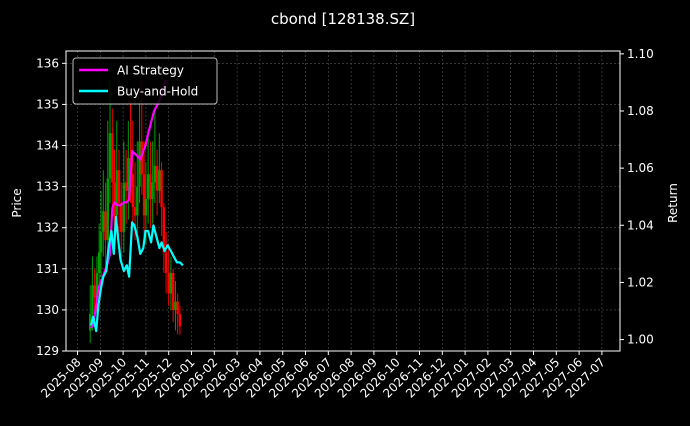  I want to click on legend-label: AI Strategy, so click(150, 71).